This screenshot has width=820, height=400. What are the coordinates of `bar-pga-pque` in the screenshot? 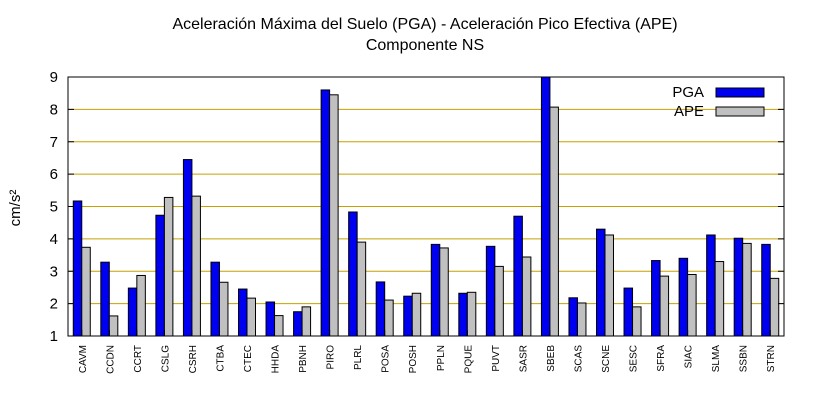 It's located at (463, 314).